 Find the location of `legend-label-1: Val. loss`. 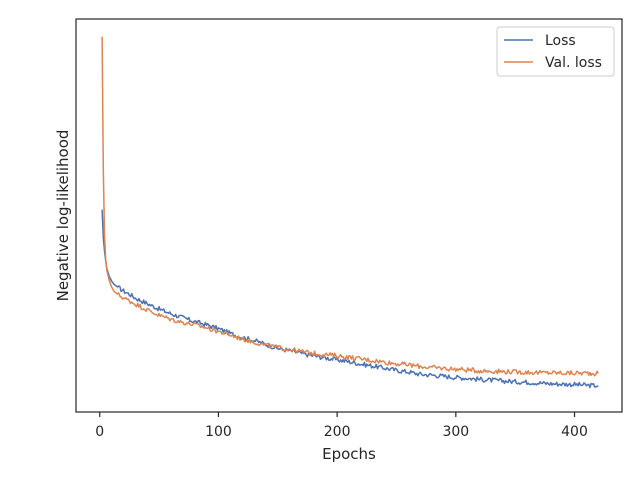

legend-label-1: Val. loss is located at coordinates (573, 63).